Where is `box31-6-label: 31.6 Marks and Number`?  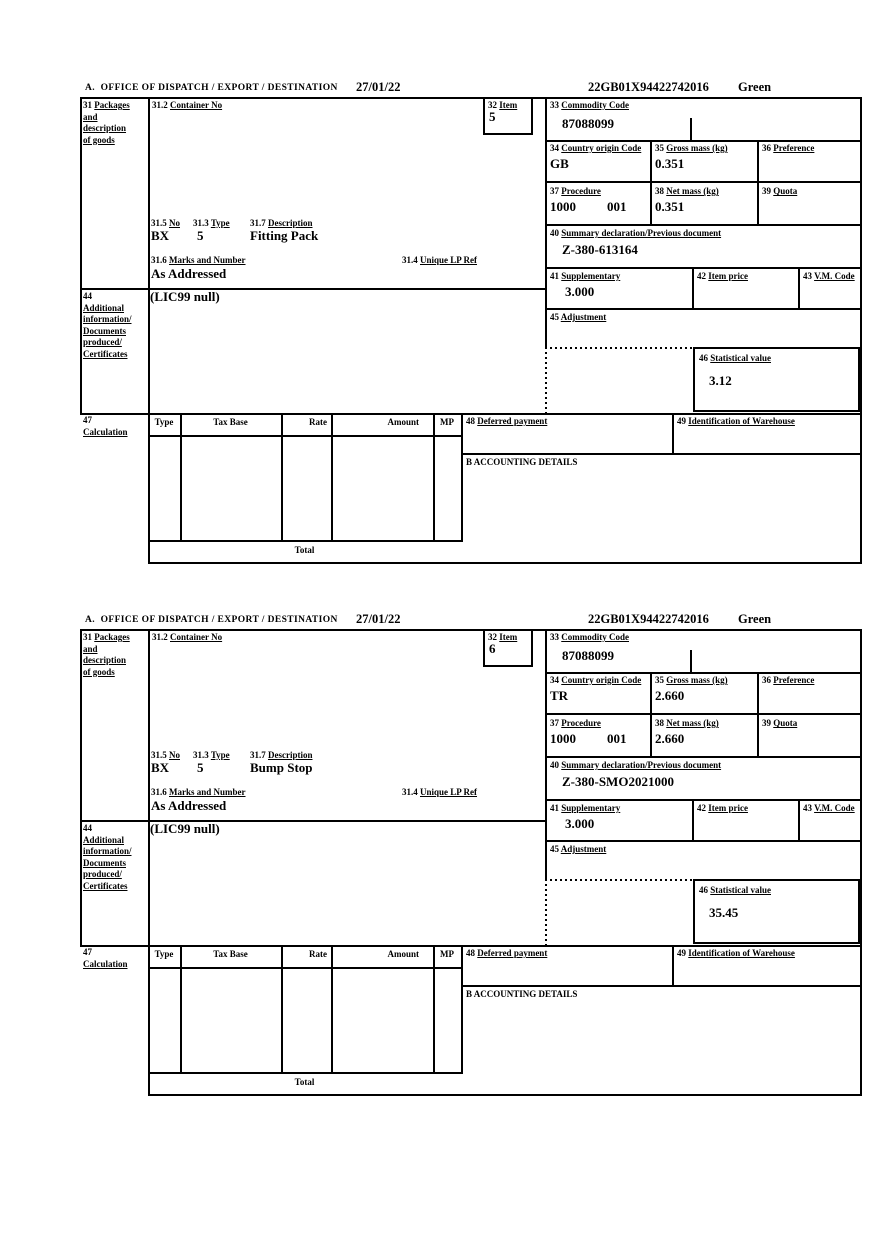 box31-6-label: 31.6 Marks and Number is located at coordinates (198, 260).